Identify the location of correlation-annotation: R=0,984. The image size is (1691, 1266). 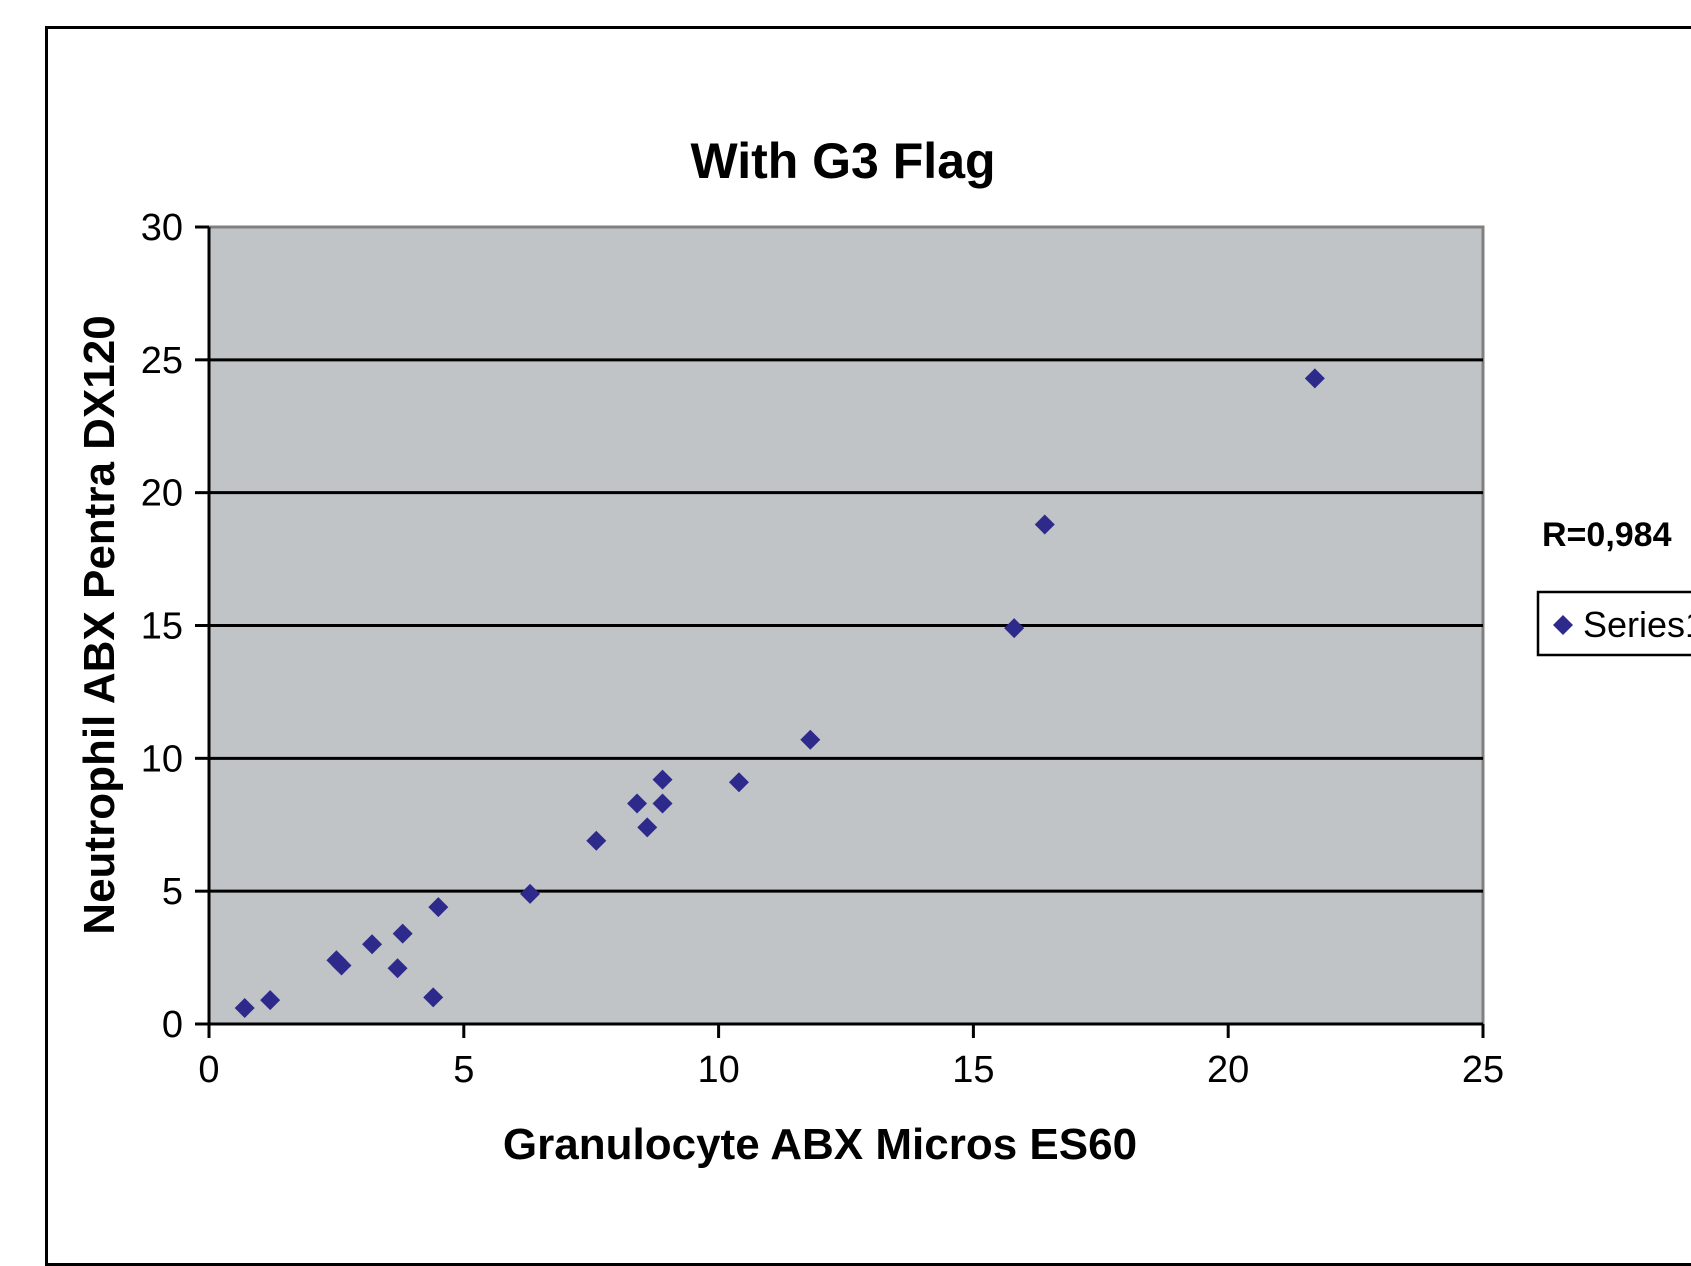
(1607, 535).